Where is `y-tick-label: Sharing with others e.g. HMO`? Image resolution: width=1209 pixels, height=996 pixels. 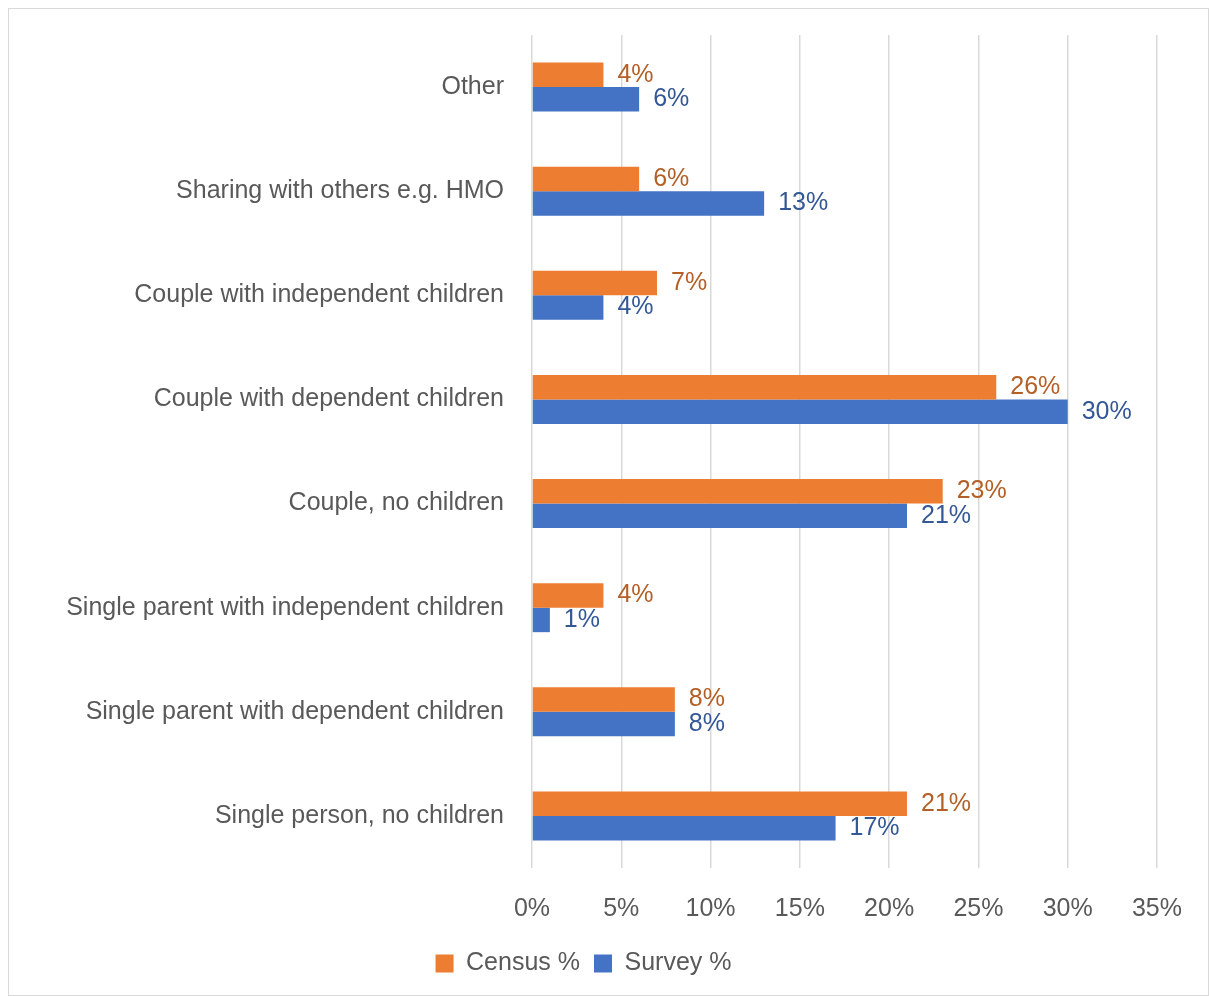
y-tick-label: Sharing with others e.g. HMO is located at coordinates (340, 189).